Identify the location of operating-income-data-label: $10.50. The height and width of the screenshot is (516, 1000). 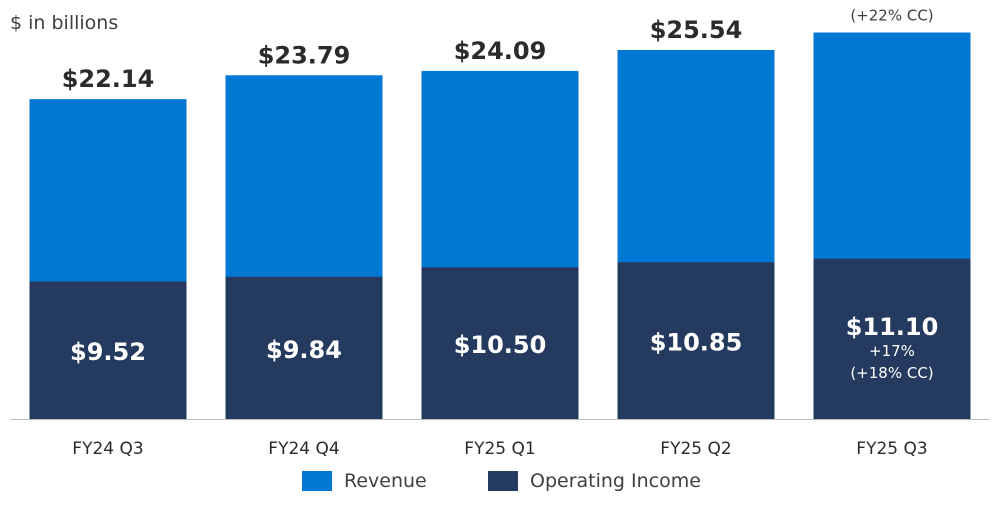
(500, 345).